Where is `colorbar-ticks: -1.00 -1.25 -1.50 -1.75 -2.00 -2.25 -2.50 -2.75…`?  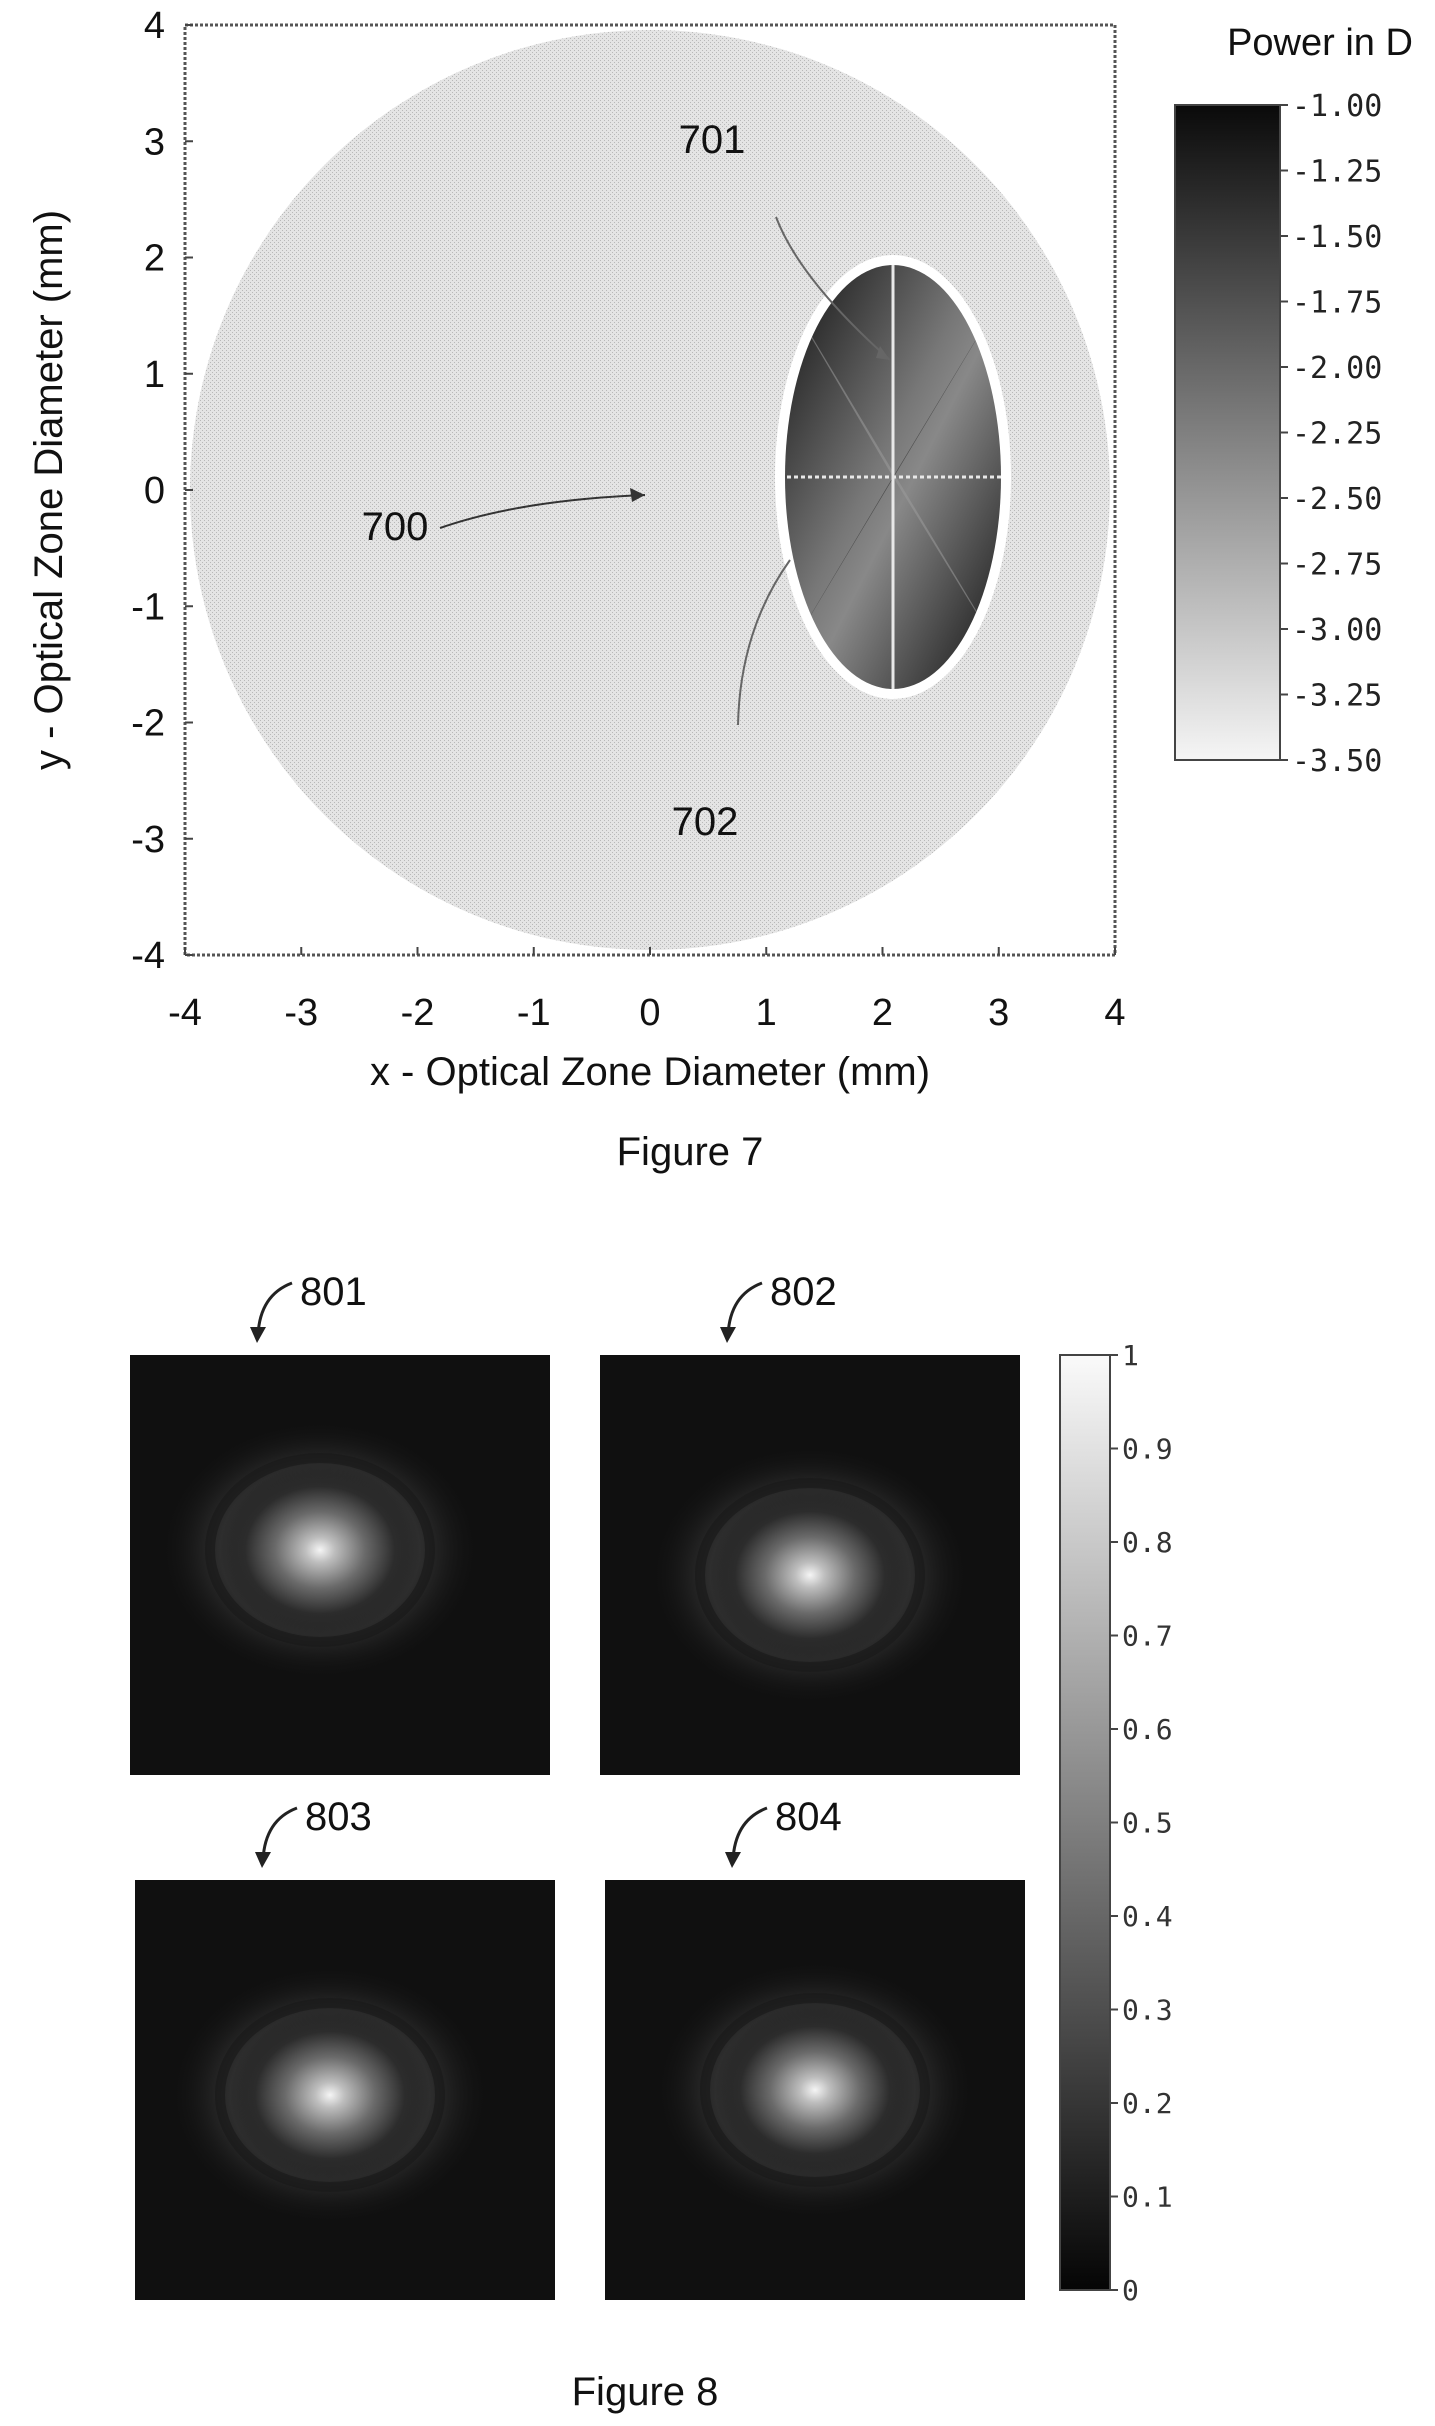 colorbar-ticks: -1.00 -1.25 -1.50 -1.75 -2.00 -2.25 -2.50 -2.75… is located at coordinates (1331, 434).